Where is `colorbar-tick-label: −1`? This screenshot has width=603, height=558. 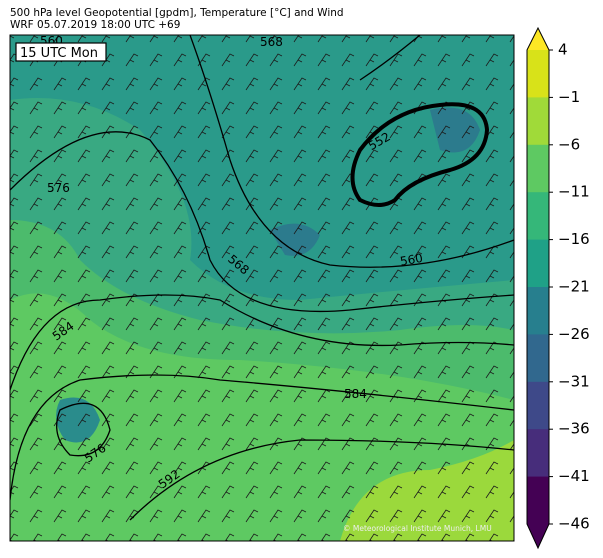
colorbar-tick-label: −1 is located at coordinates (569, 97).